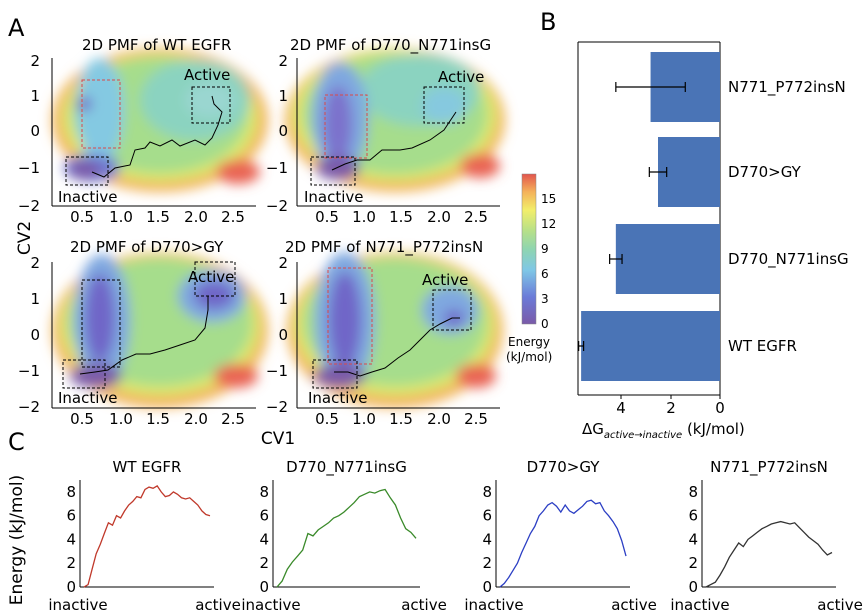  Describe the element at coordinates (769, 467) in the screenshot. I see `energy-plot-title: N771_P772insN` at that location.